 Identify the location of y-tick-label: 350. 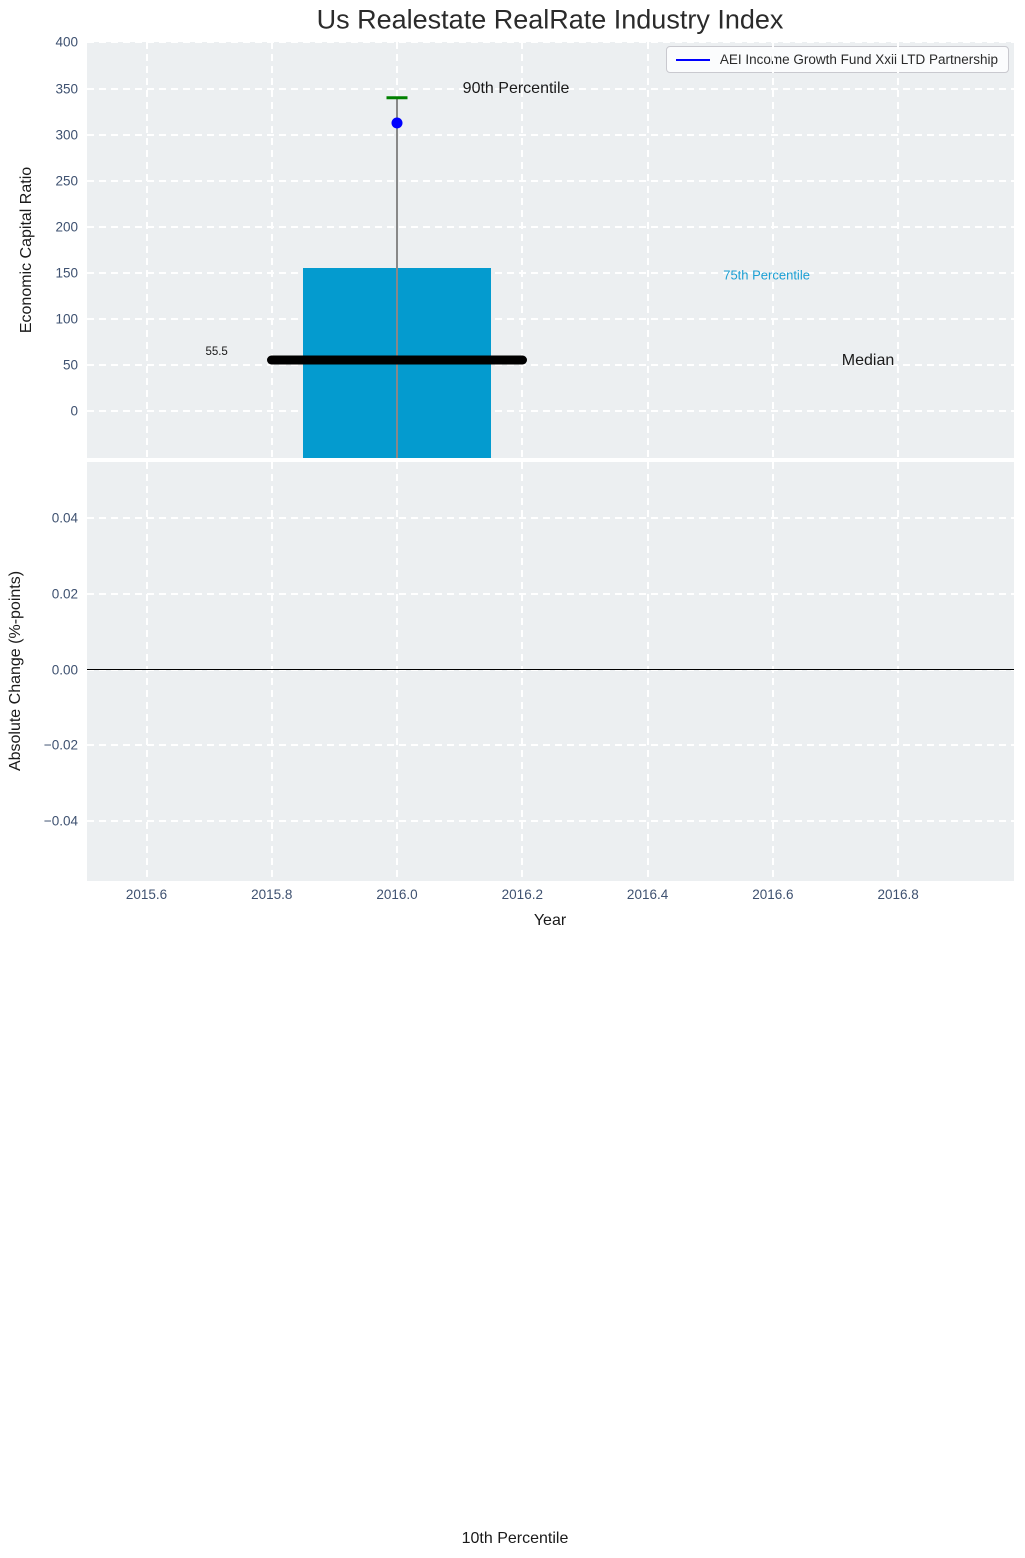
(66, 89).